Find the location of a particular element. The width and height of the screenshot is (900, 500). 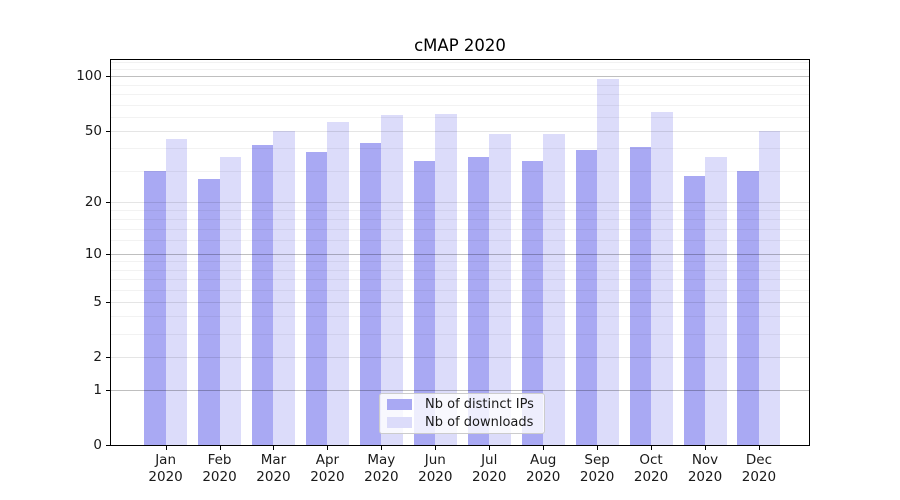

bar-downloads-feb is located at coordinates (230, 300).